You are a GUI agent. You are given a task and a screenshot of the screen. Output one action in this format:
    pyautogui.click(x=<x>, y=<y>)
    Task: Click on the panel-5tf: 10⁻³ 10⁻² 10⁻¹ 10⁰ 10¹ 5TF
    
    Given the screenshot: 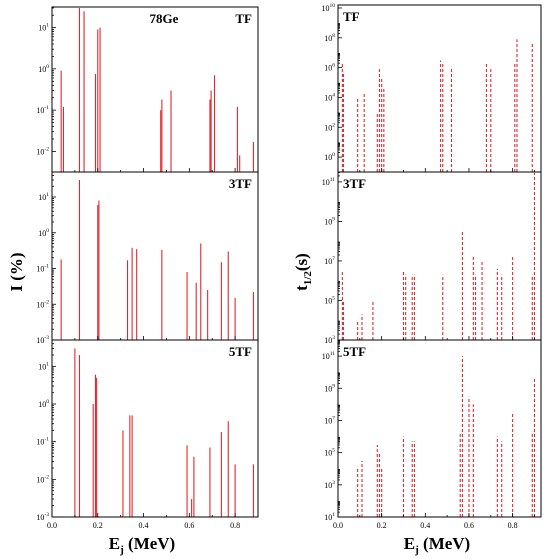 What is the action you would take?
    pyautogui.click(x=147, y=430)
    